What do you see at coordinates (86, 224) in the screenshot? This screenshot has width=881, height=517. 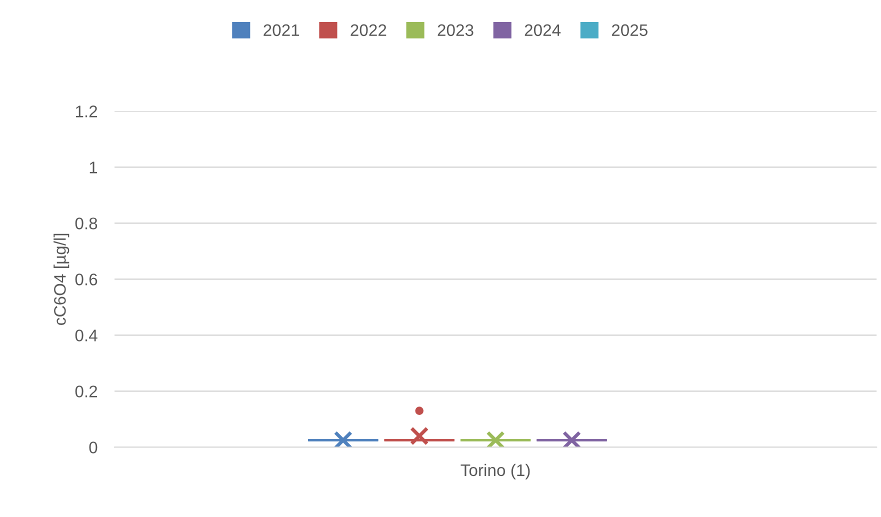 I see `y-tick-label: 0.8` at bounding box center [86, 224].